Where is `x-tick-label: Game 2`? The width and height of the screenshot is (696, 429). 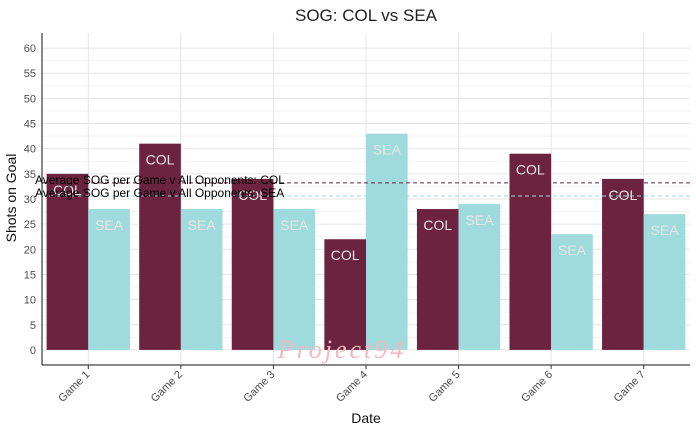
x-tick-label: Game 2 is located at coordinates (167, 387).